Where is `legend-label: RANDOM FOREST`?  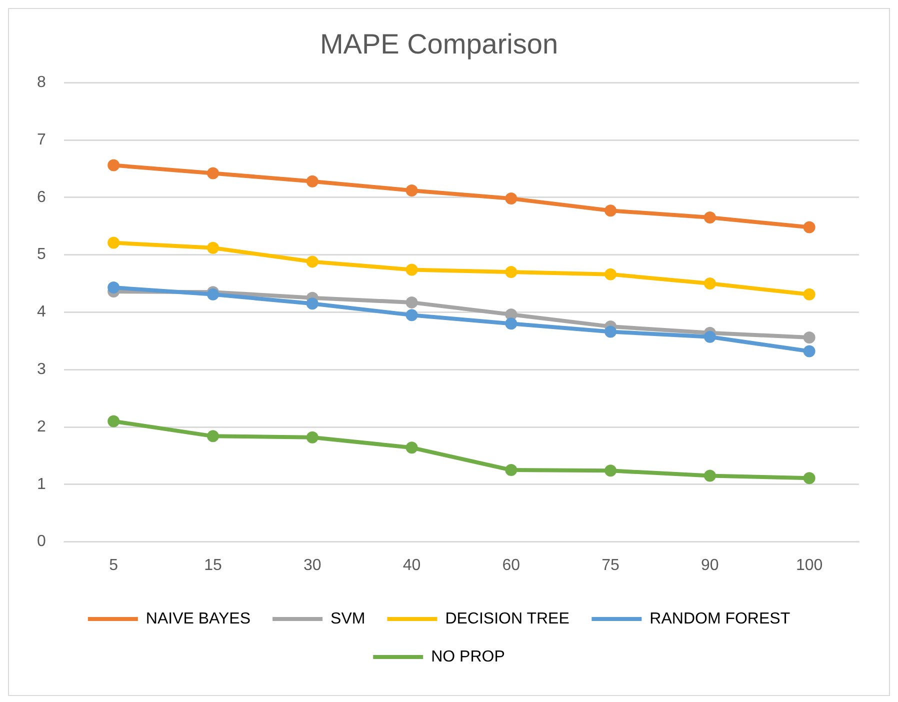 legend-label: RANDOM FOREST is located at coordinates (720, 619).